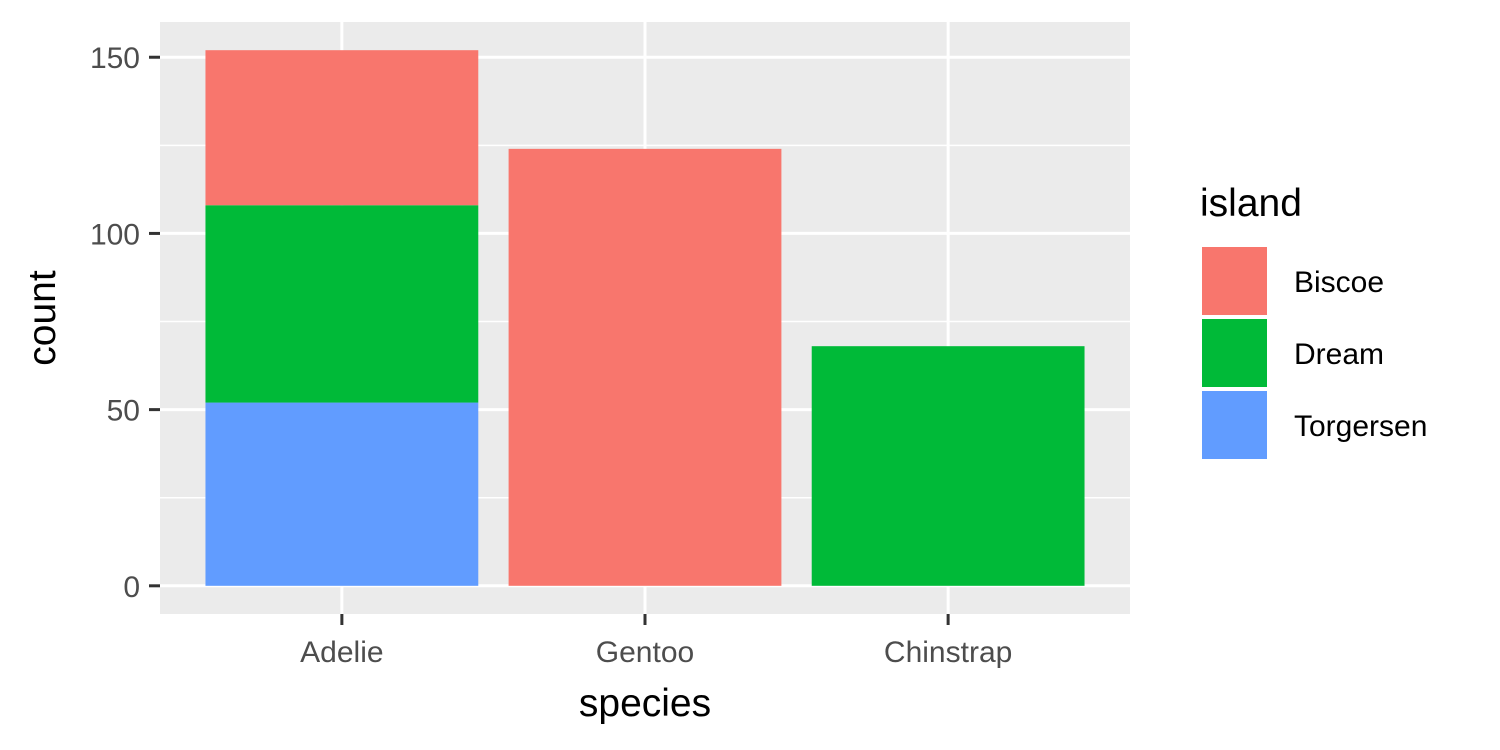  Describe the element at coordinates (1339, 354) in the screenshot. I see `legend-label-dream: Dream` at that location.